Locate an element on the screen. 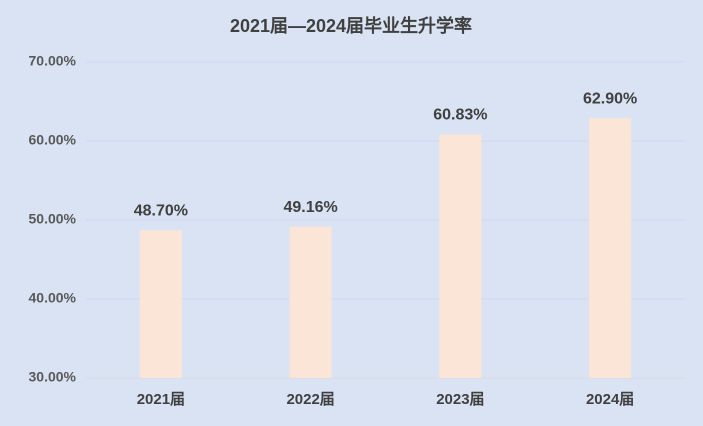 The image size is (703, 426). value-label: 48.70% is located at coordinates (161, 210).